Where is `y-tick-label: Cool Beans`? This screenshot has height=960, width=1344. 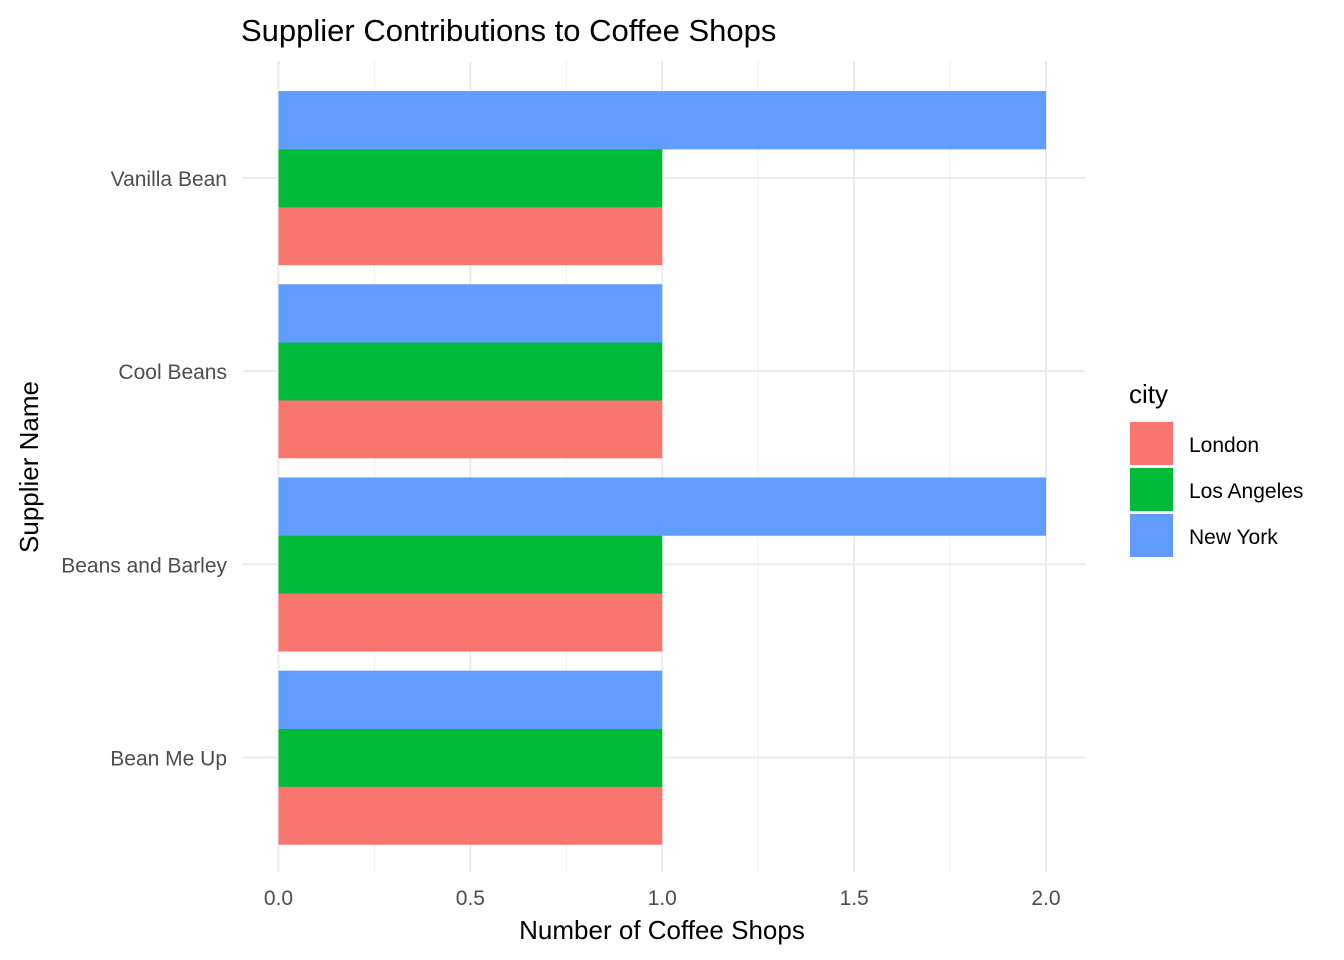
y-tick-label: Cool Beans is located at coordinates (172, 372).